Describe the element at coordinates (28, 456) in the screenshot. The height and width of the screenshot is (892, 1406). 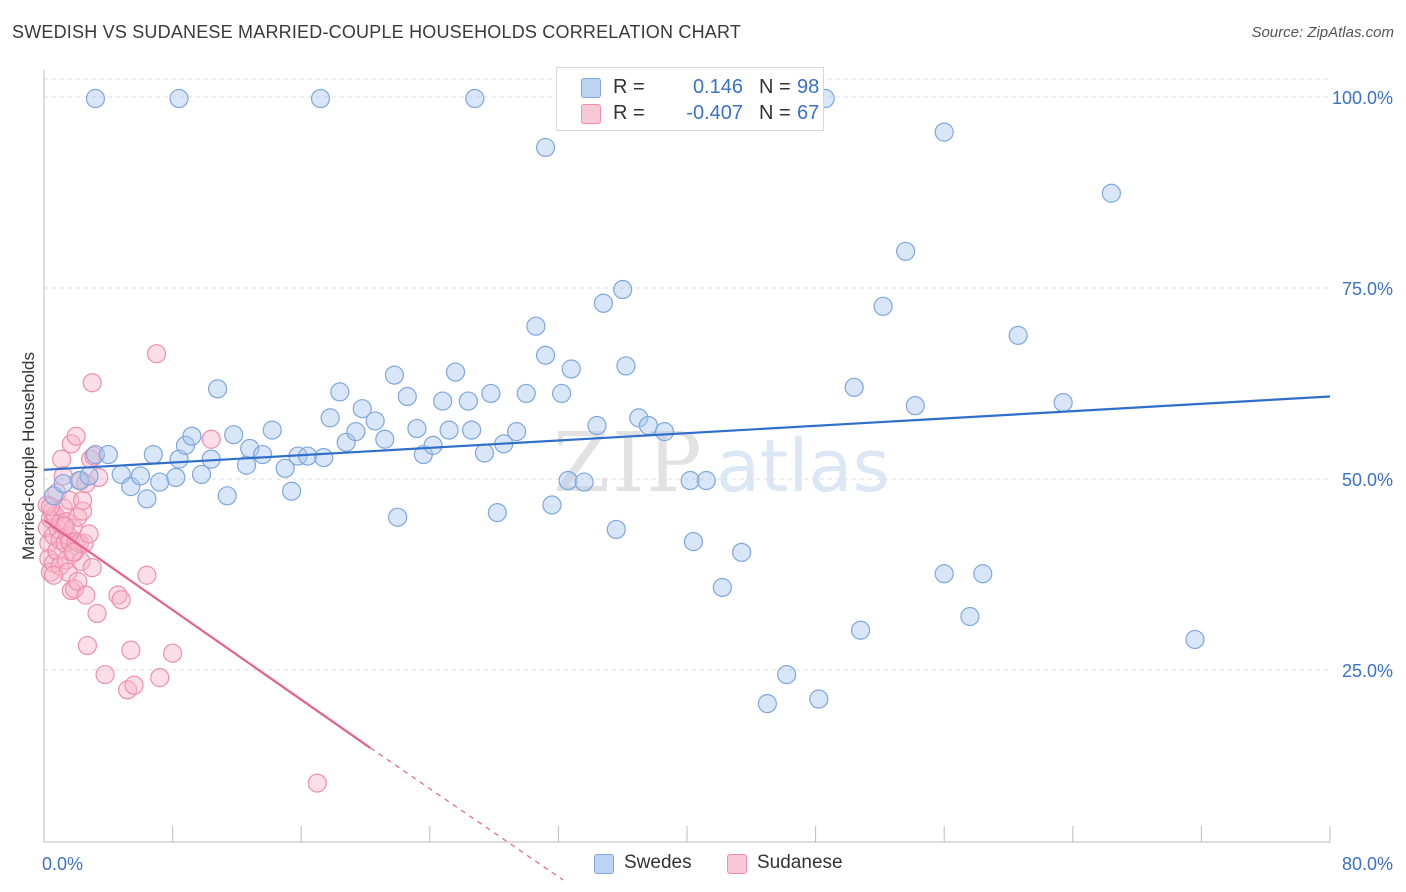
I see `y-axis-label: Married-couple Households` at that location.